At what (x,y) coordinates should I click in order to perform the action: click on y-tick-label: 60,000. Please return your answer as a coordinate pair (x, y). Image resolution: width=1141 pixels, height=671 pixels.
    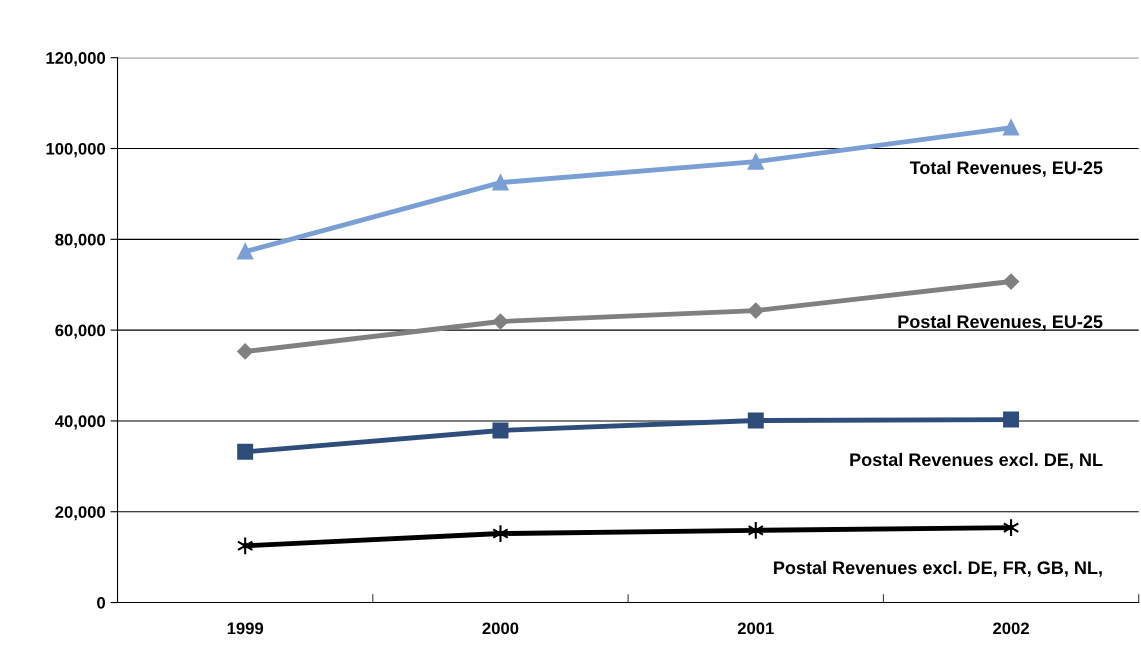
    Looking at the image, I should click on (80, 331).